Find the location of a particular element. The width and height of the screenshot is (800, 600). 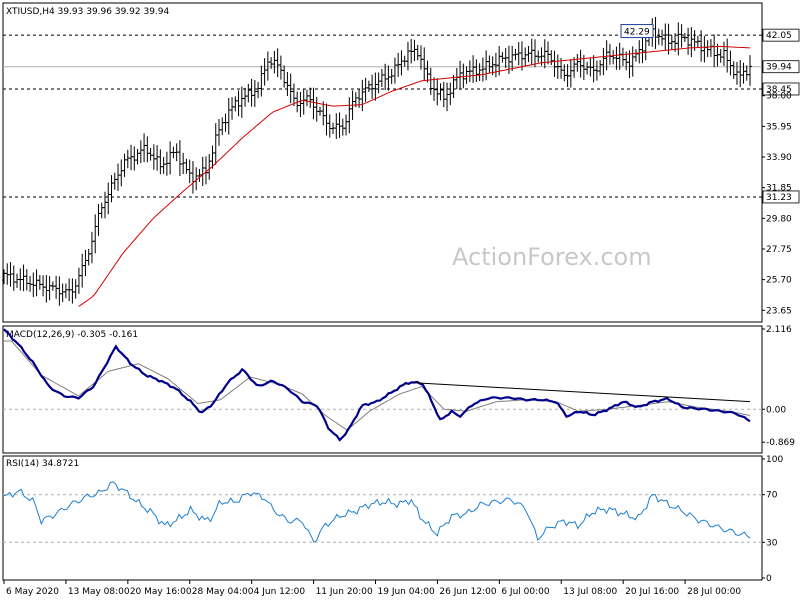

y-tick-label: -0.869 is located at coordinates (780, 443).